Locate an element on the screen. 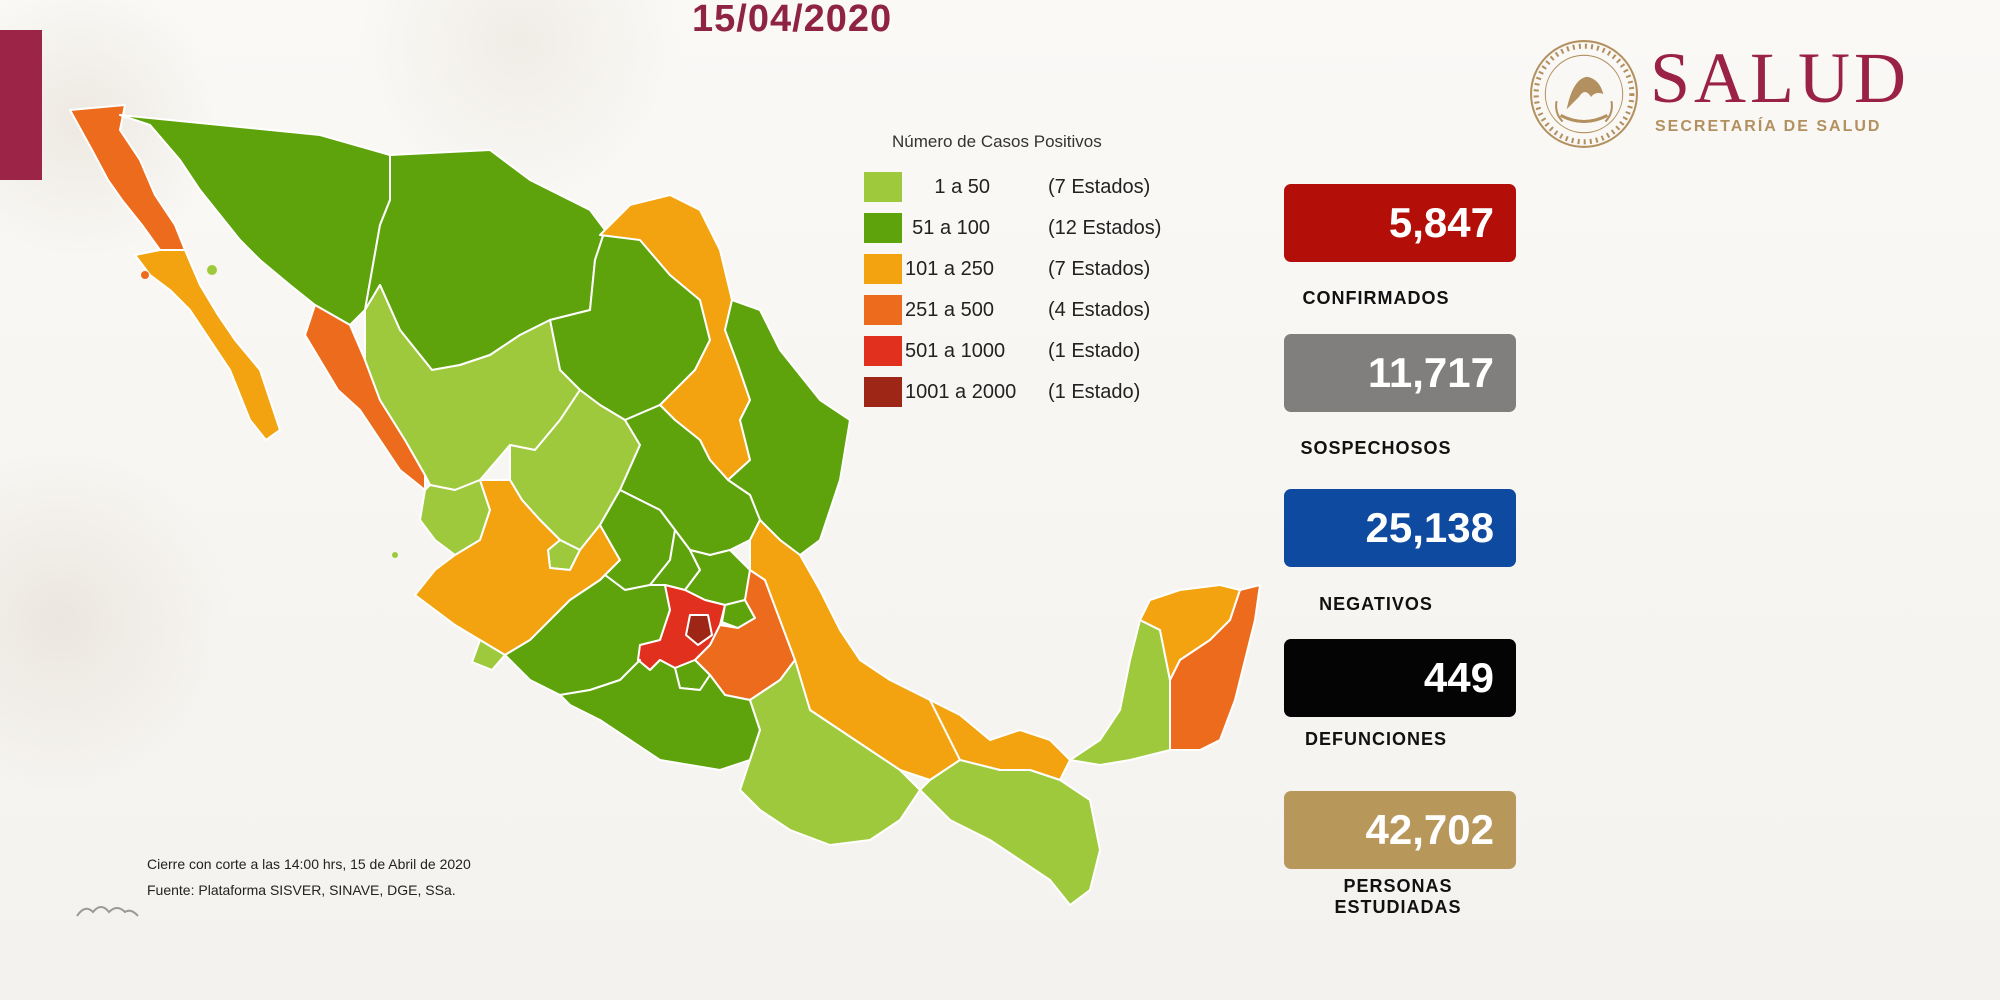 The width and height of the screenshot is (2000, 1000). salud-logo: SALUD SECRETARÍA DE SALUD is located at coordinates (1730, 92).